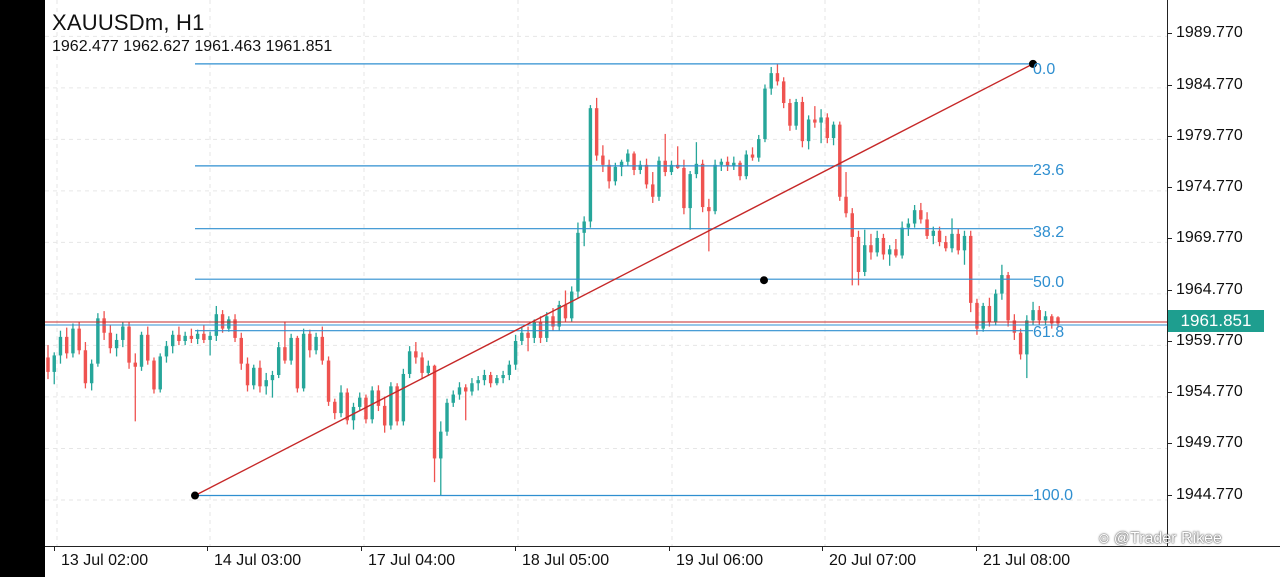  What do you see at coordinates (1205, 391) in the screenshot?
I see `price-tick-label: 1954.770` at bounding box center [1205, 391].